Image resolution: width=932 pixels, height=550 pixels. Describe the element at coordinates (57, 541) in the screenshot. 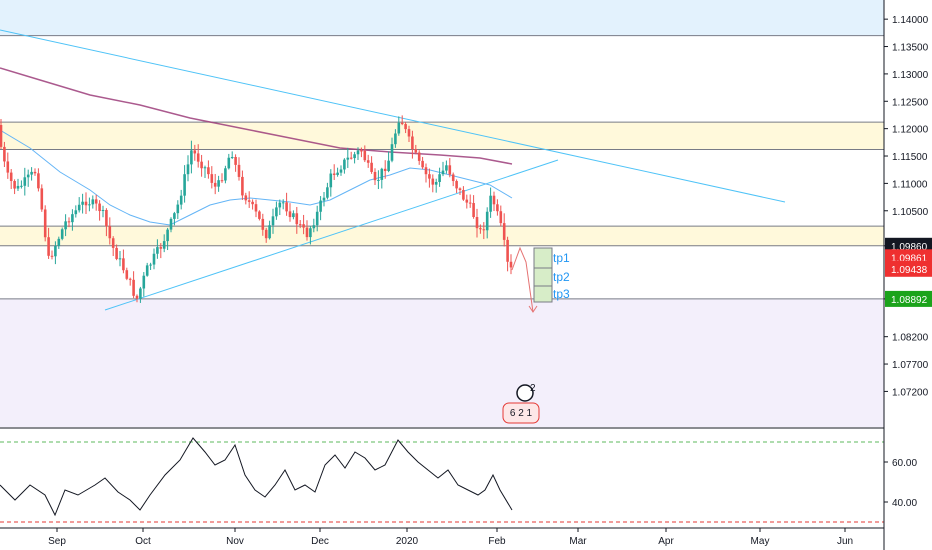

I see `time-tick-label: Sep` at that location.